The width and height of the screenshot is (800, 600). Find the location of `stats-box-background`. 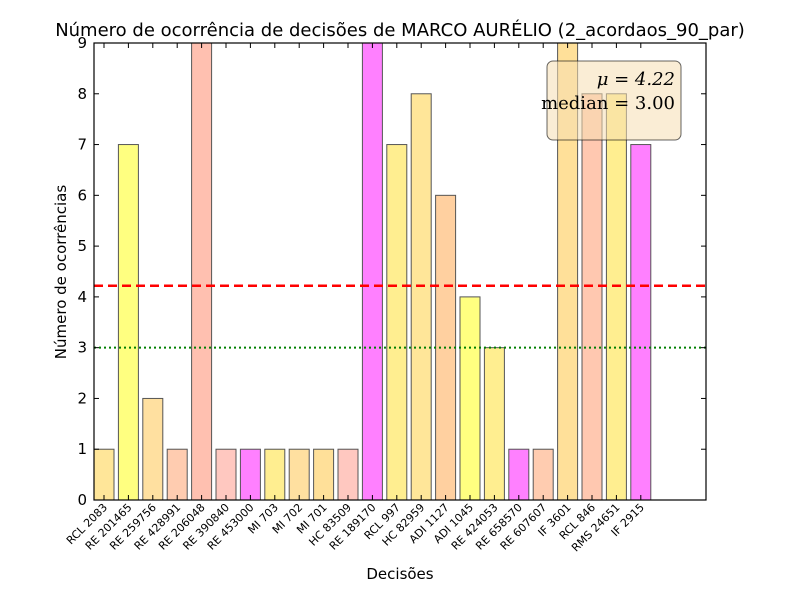

stats-box-background is located at coordinates (614, 100).